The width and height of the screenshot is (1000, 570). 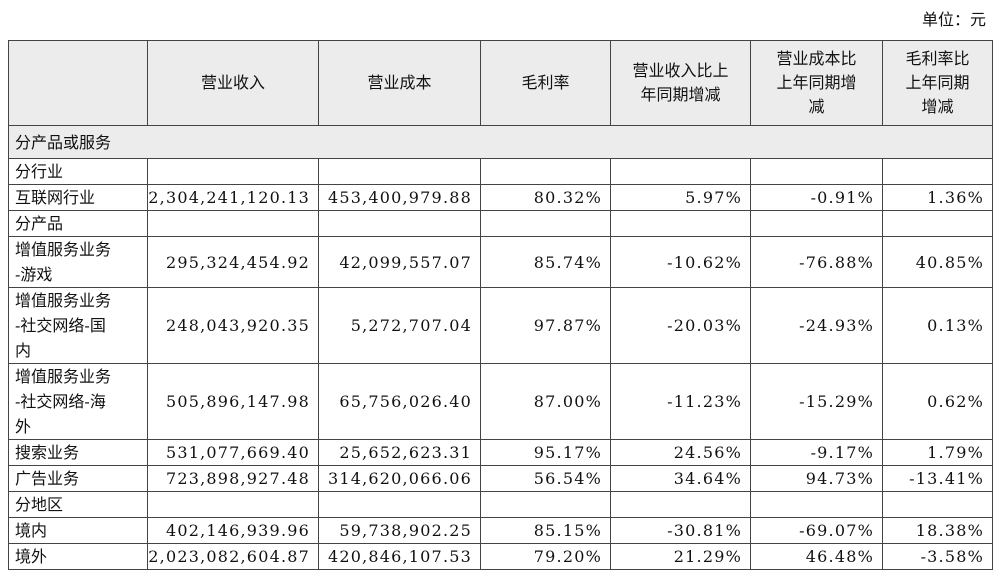 What do you see at coordinates (816, 58) in the screenshot?
I see `text-line: 营业成本比` at bounding box center [816, 58].